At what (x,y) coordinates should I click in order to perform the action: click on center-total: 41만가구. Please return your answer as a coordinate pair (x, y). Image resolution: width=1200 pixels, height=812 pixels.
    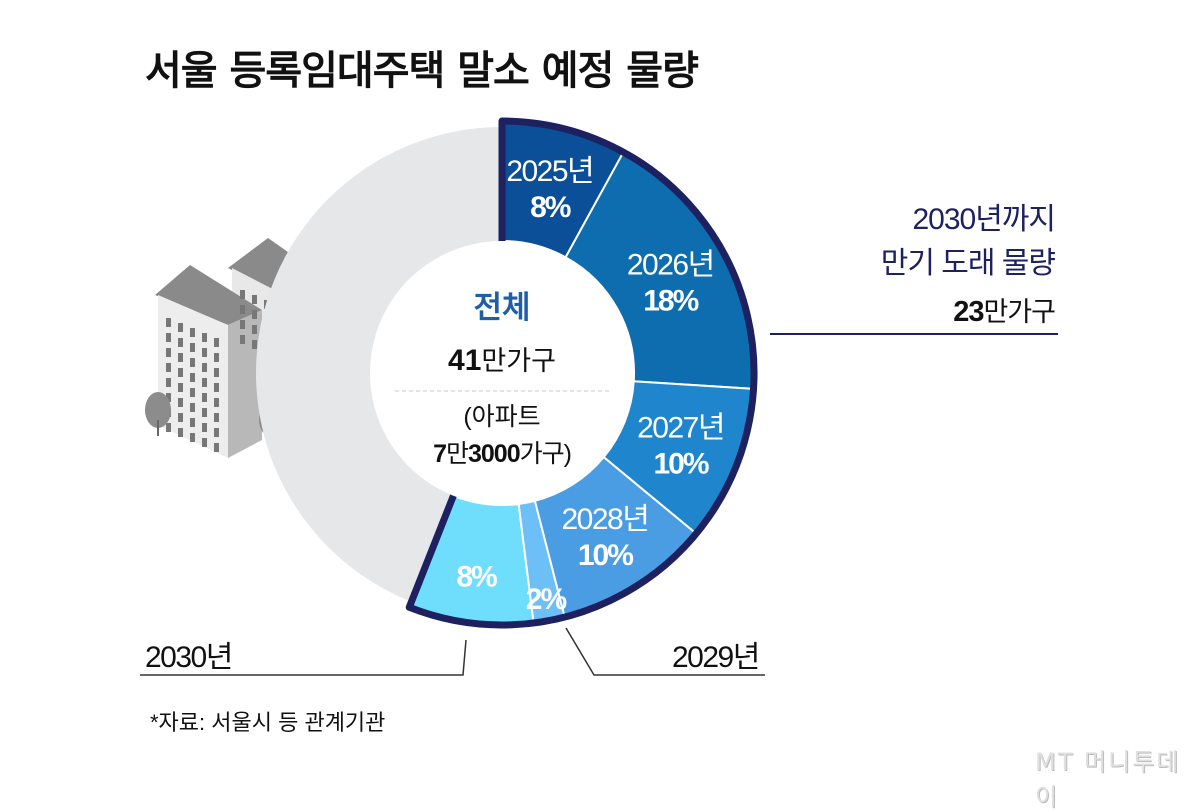
    Looking at the image, I should click on (502, 360).